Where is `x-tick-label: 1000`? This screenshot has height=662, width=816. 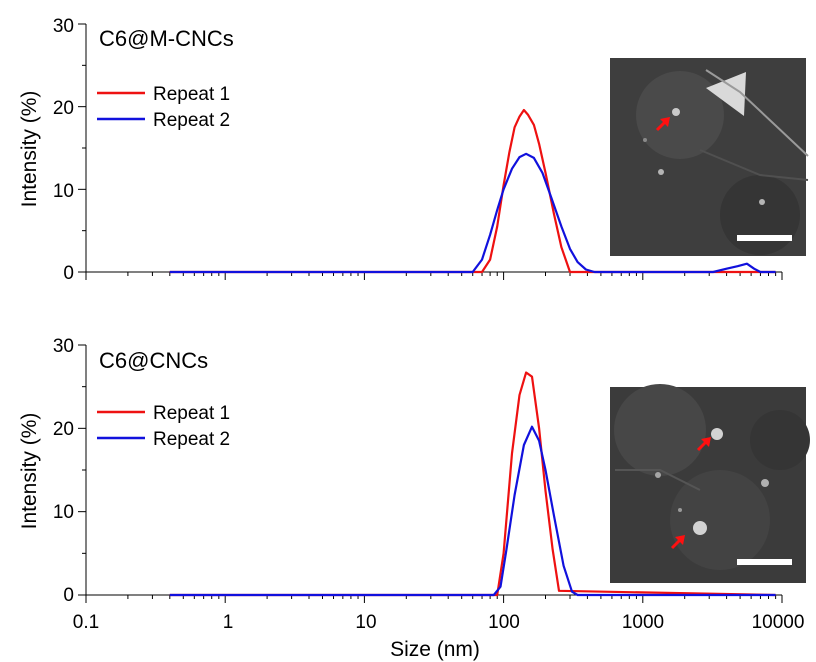
x-tick-label: 1000 is located at coordinates (643, 622).